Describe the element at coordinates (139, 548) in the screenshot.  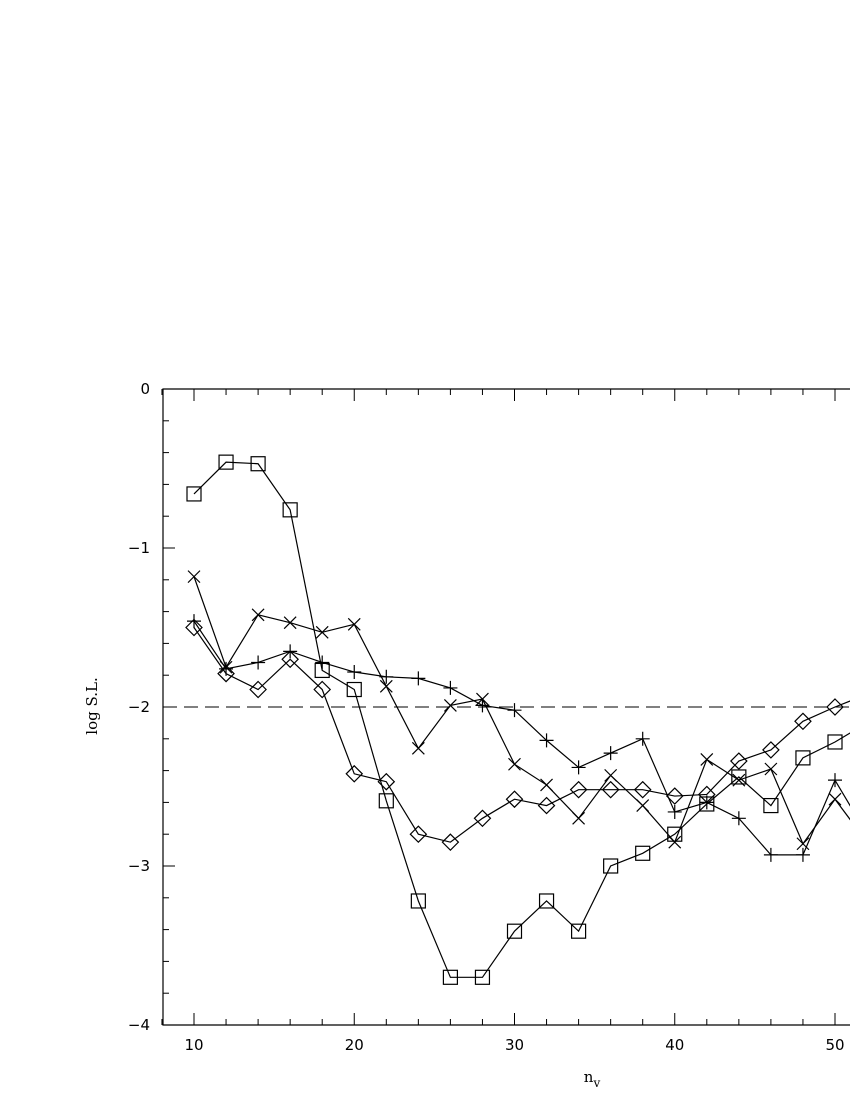
I see `y-tick-label: −1` at that location.